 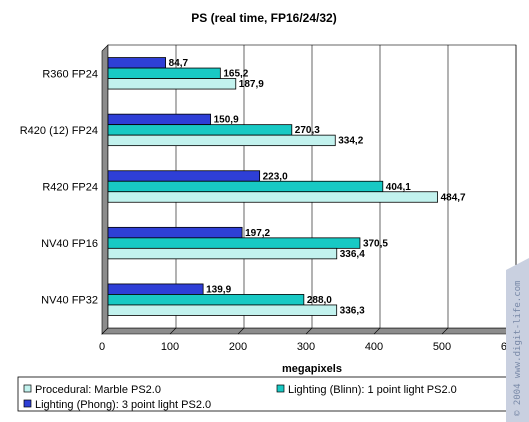 What do you see at coordinates (257, 233) in the screenshot?
I see `data-label: 197,2` at bounding box center [257, 233].